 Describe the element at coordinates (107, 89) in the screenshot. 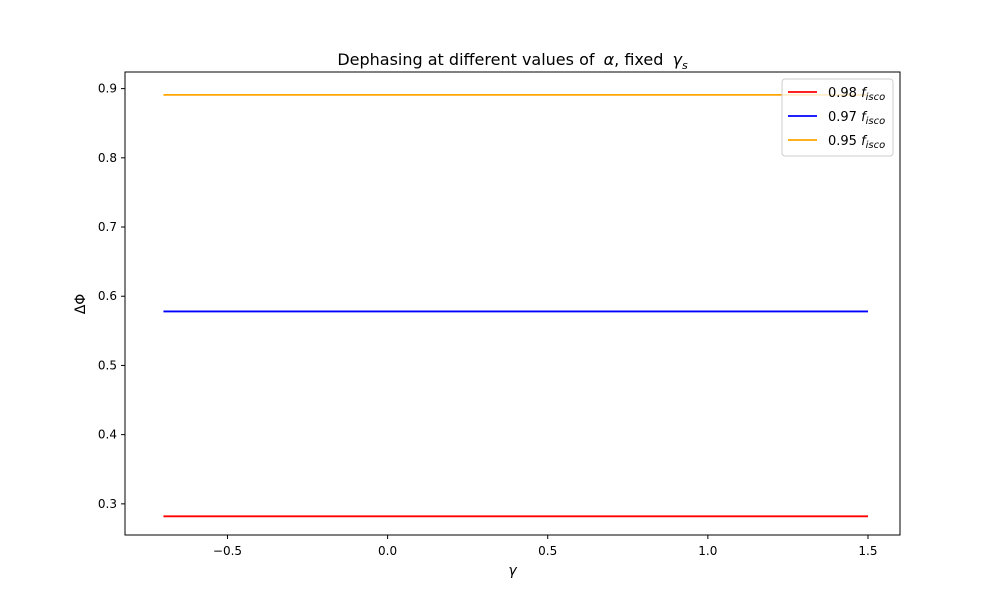

I see `y-tick-label: 0.9` at that location.